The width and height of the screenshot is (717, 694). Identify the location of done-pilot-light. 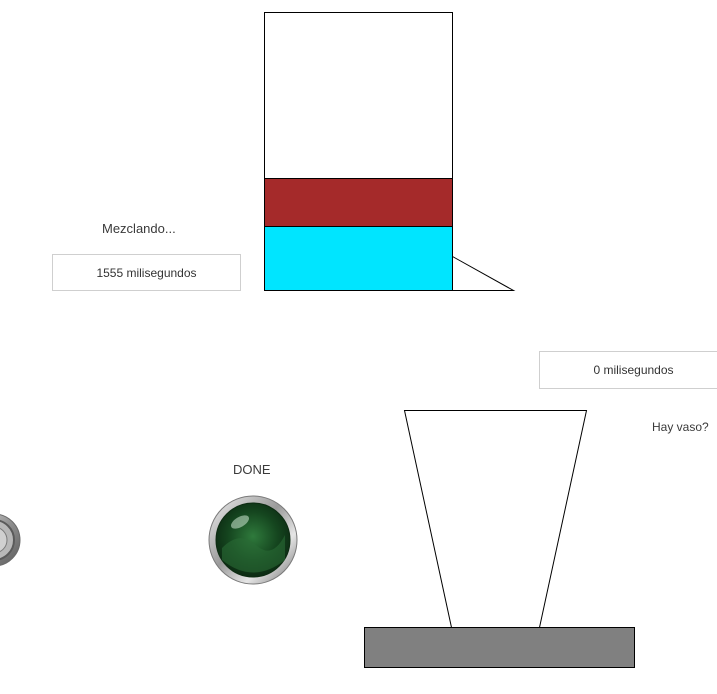
(253, 540).